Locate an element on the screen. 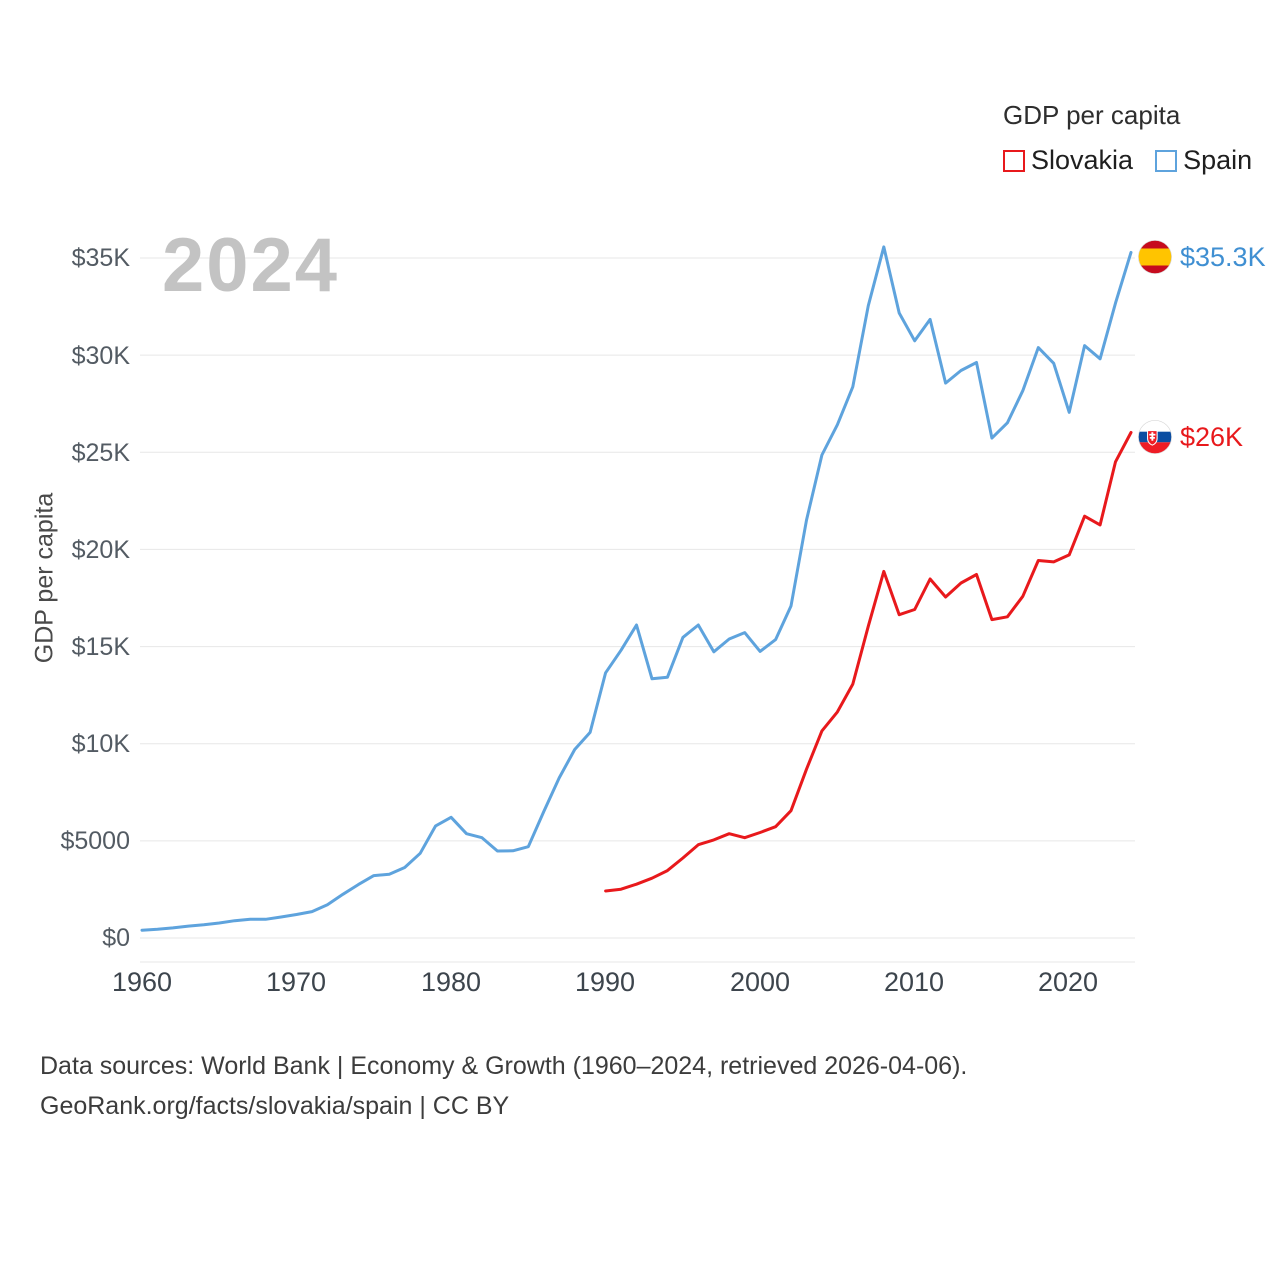 This screenshot has height=1280, width=1280. spain-swatch-icon is located at coordinates (1166, 160).